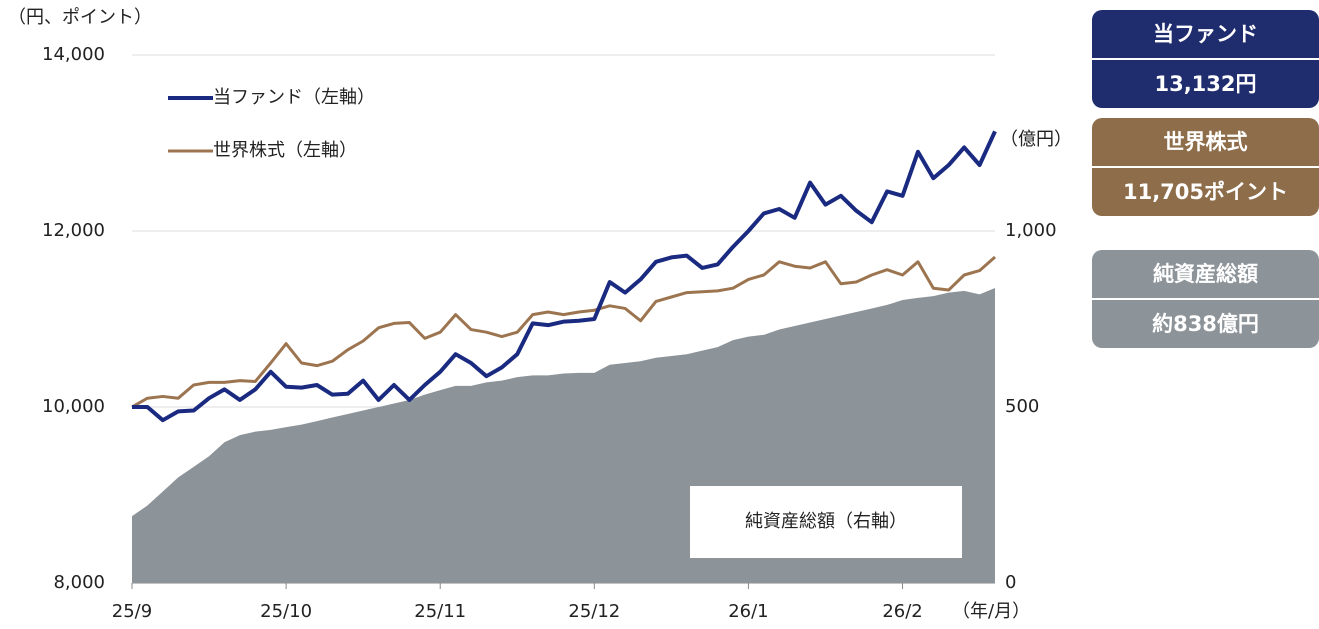 The height and width of the screenshot is (629, 1319). What do you see at coordinates (1022, 406) in the screenshot?
I see `y2-tick-label: 500` at bounding box center [1022, 406].